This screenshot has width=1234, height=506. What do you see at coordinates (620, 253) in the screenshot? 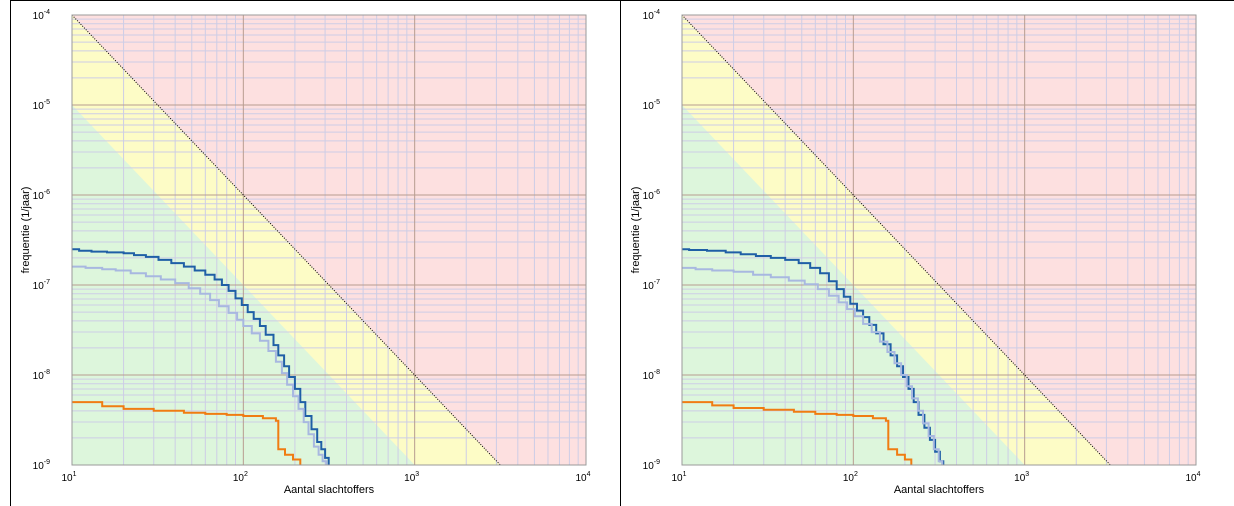
I see `panel-divider` at bounding box center [620, 253].